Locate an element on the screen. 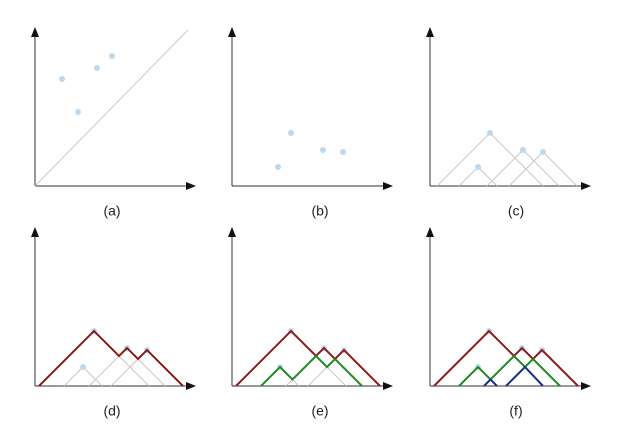  panel-label: (c) is located at coordinates (516, 211).